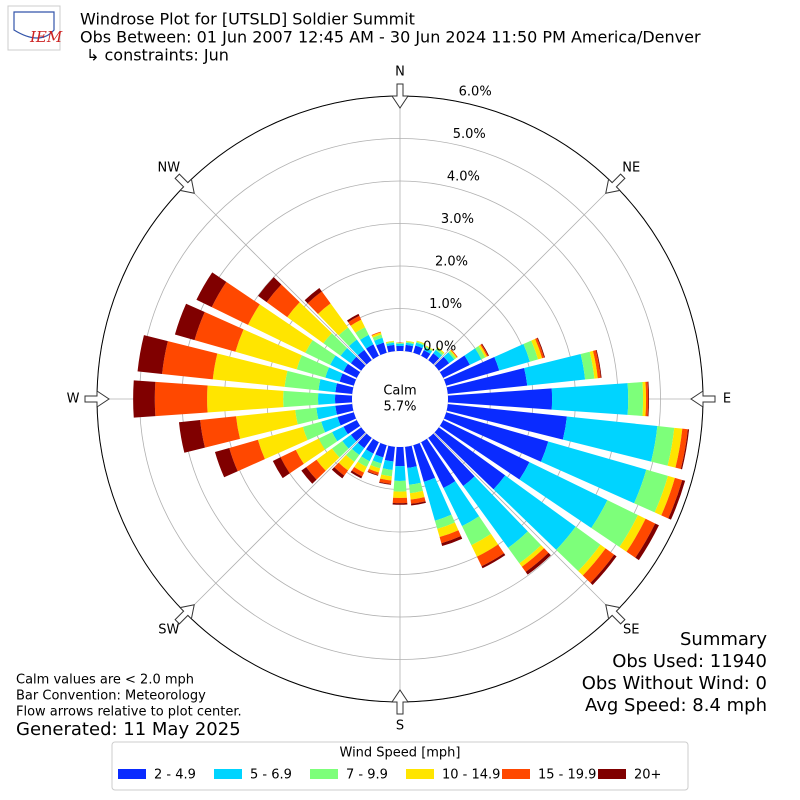 This screenshot has height=800, width=800. What do you see at coordinates (463, 177) in the screenshot?
I see `y-tick-label: 4.0%` at bounding box center [463, 177].